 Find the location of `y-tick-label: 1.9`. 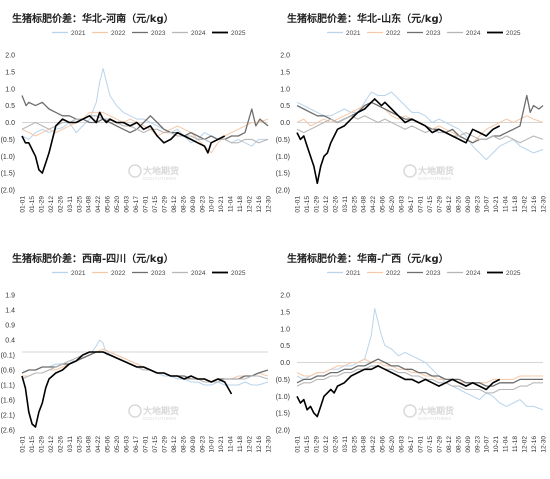

y-tick-label: 1.9 is located at coordinates (10, 296).